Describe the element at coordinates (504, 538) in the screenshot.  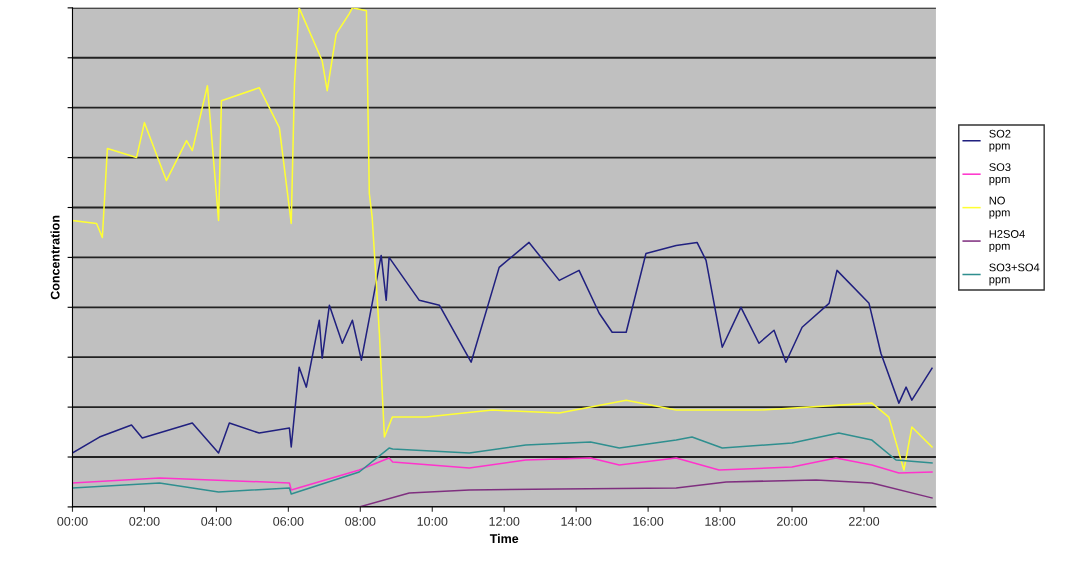
I see `x-axis-title: Time` at that location.